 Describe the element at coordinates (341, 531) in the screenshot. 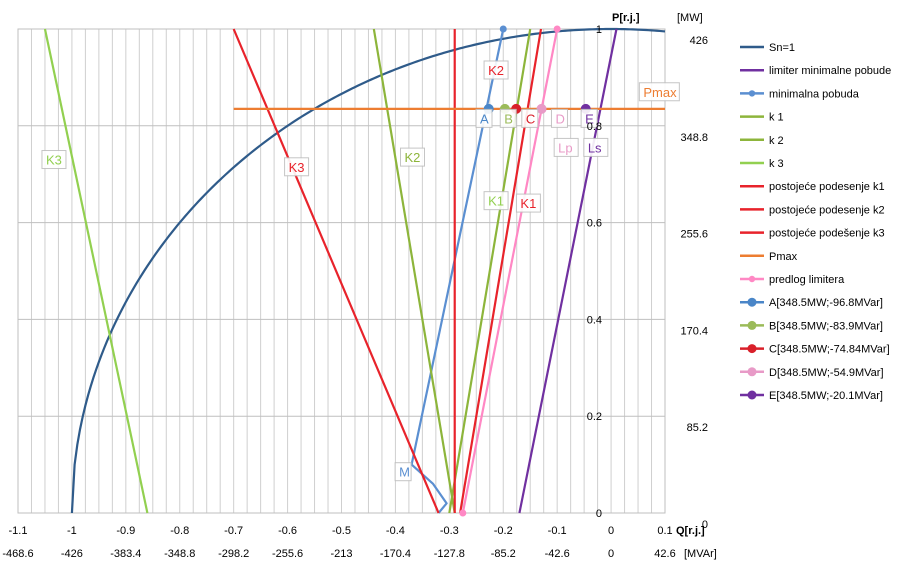

I see `x-tick-label: -0.5` at that location.